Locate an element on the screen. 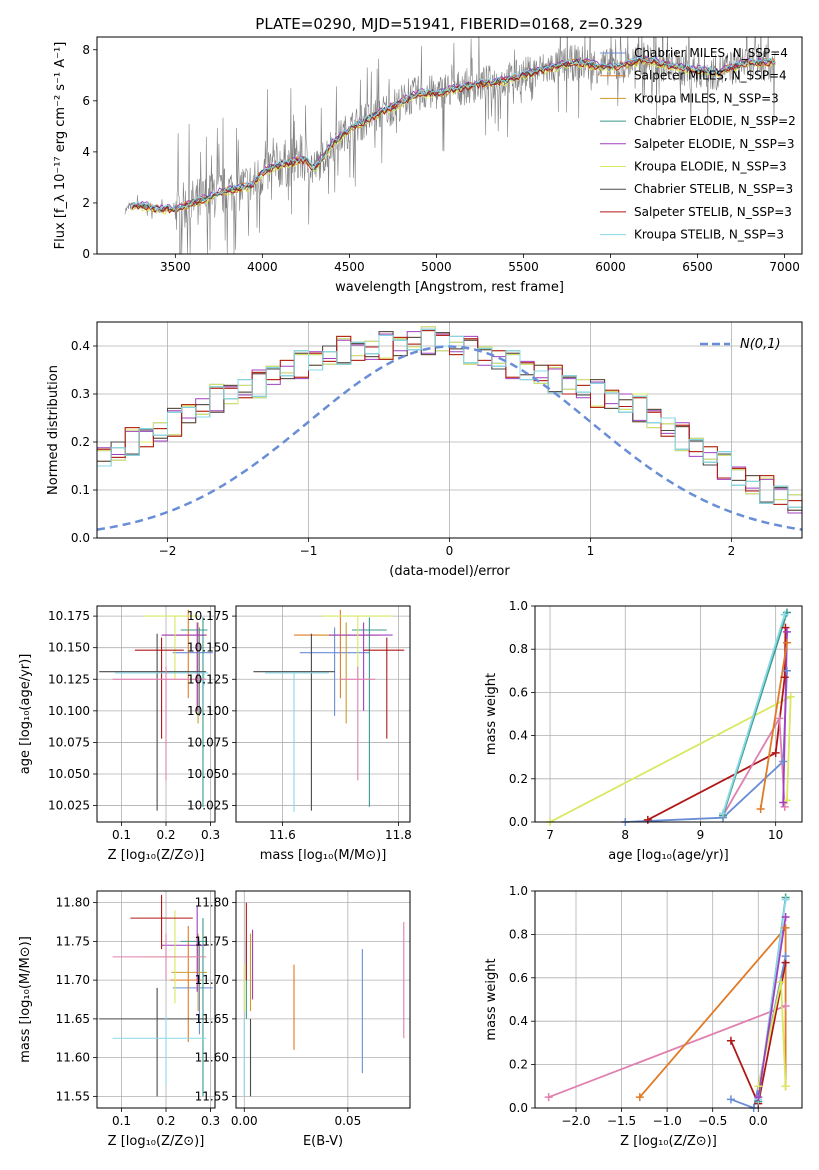  x-tick-label: 5500 is located at coordinates (523, 267).